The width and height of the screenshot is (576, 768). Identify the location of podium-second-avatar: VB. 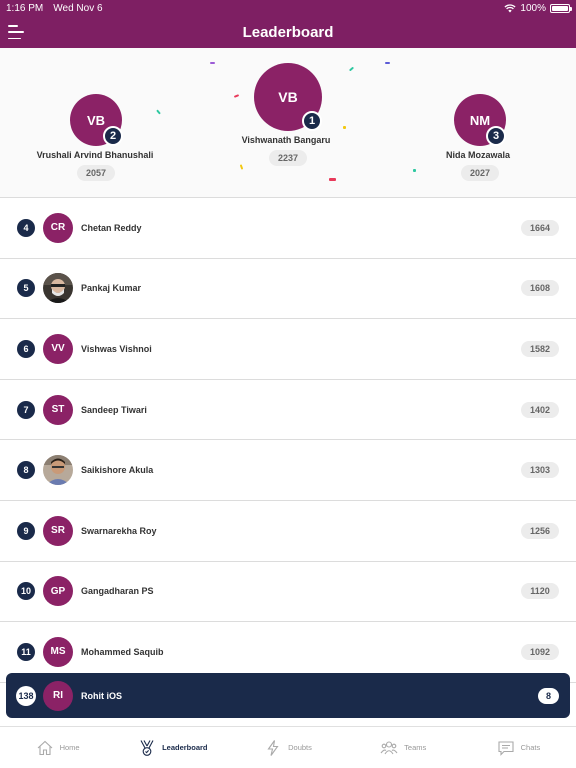
(96, 120).